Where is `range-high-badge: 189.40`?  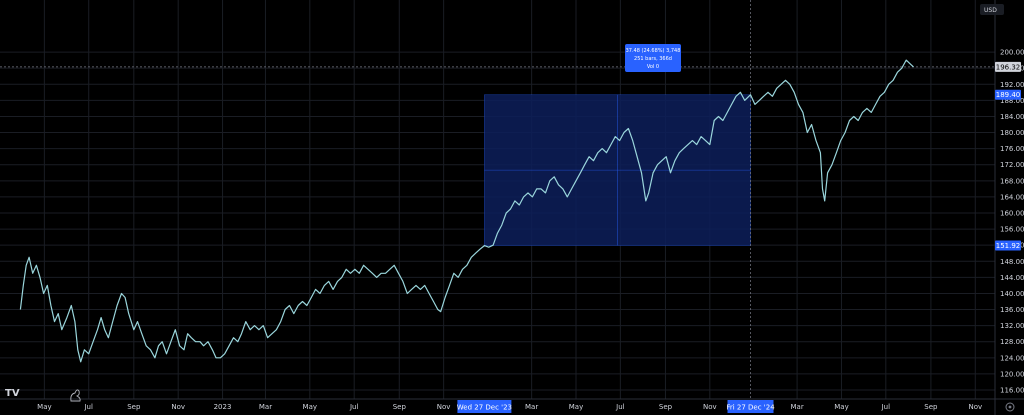 range-high-badge: 189.40 is located at coordinates (1008, 94).